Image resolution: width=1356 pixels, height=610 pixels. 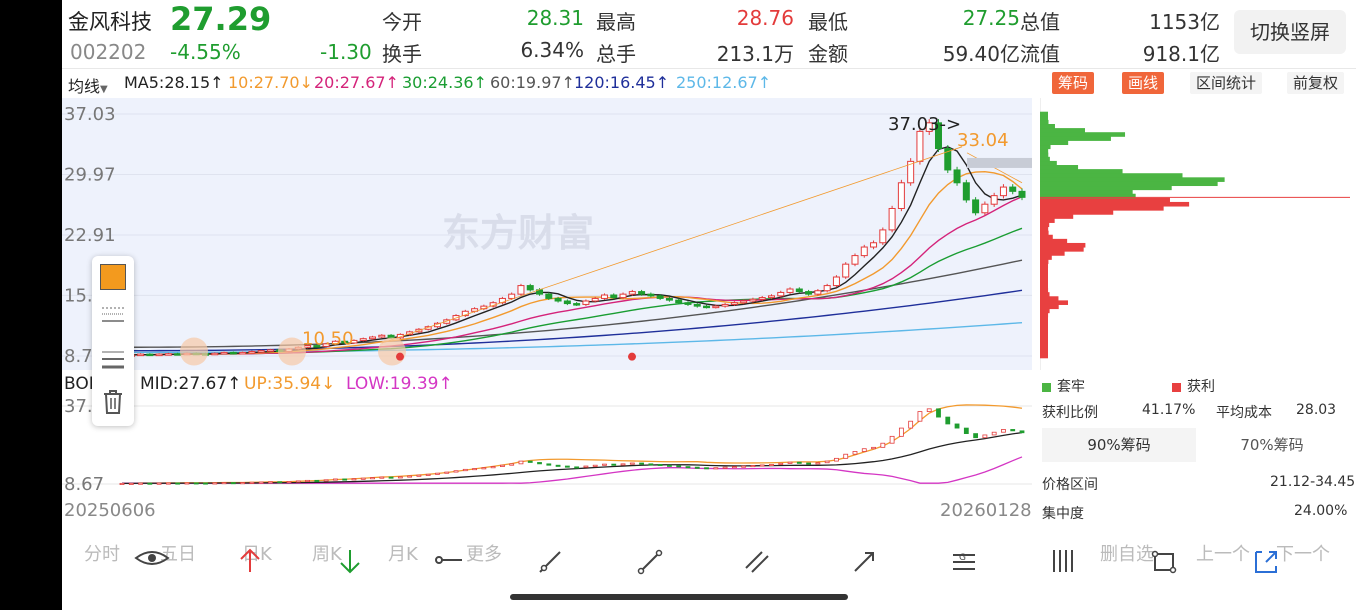 I want to click on tab-more: 更多, so click(x=484, y=554).